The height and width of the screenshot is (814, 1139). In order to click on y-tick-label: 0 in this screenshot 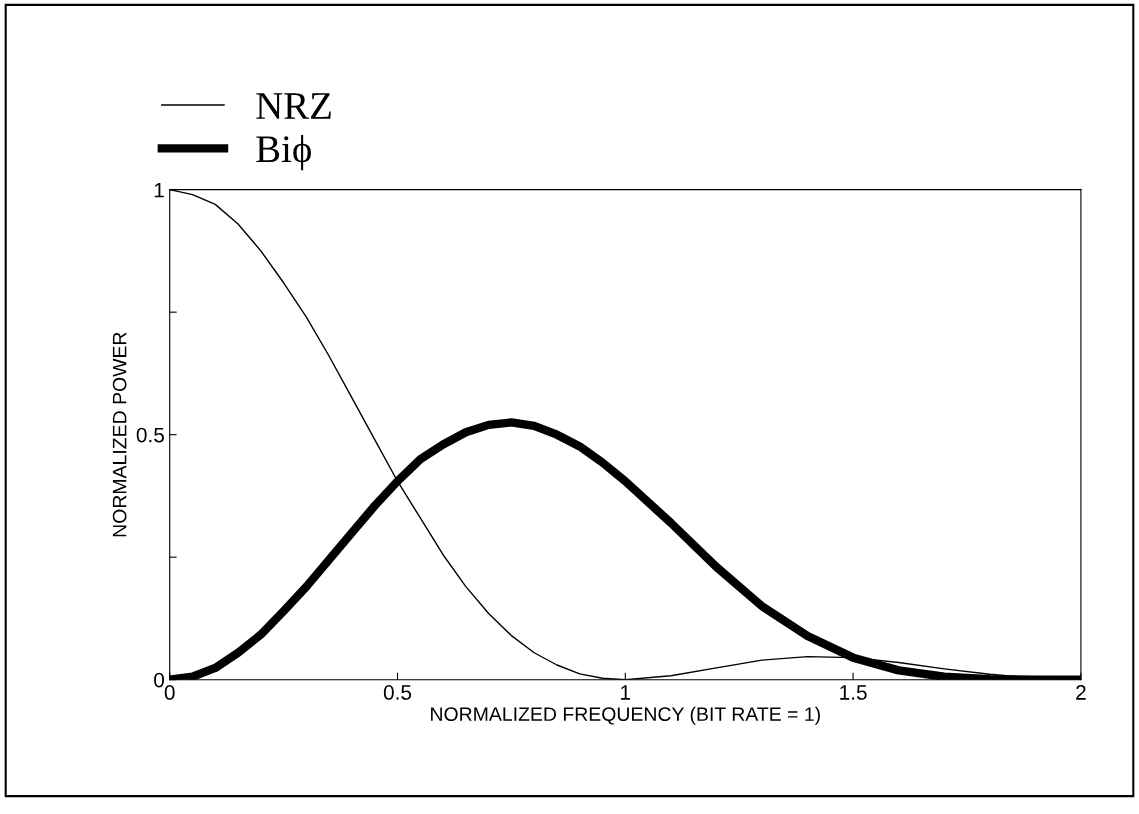, I will do `click(159, 680)`.